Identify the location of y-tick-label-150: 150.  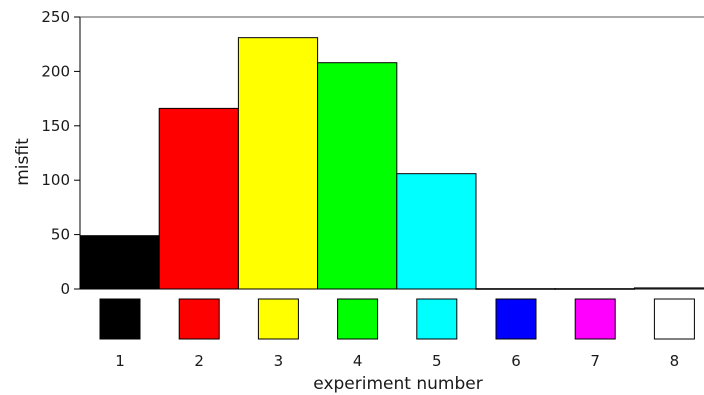
(55, 126).